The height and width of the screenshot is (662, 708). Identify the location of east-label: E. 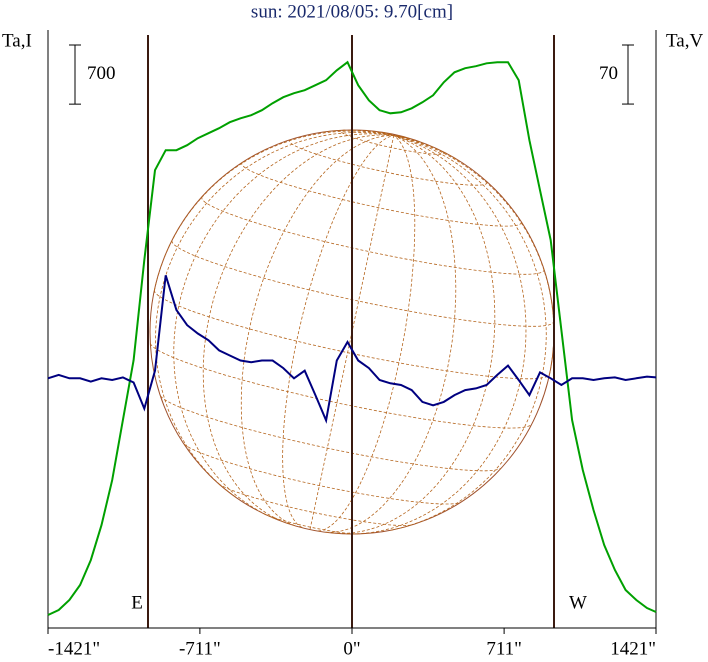
(137, 602).